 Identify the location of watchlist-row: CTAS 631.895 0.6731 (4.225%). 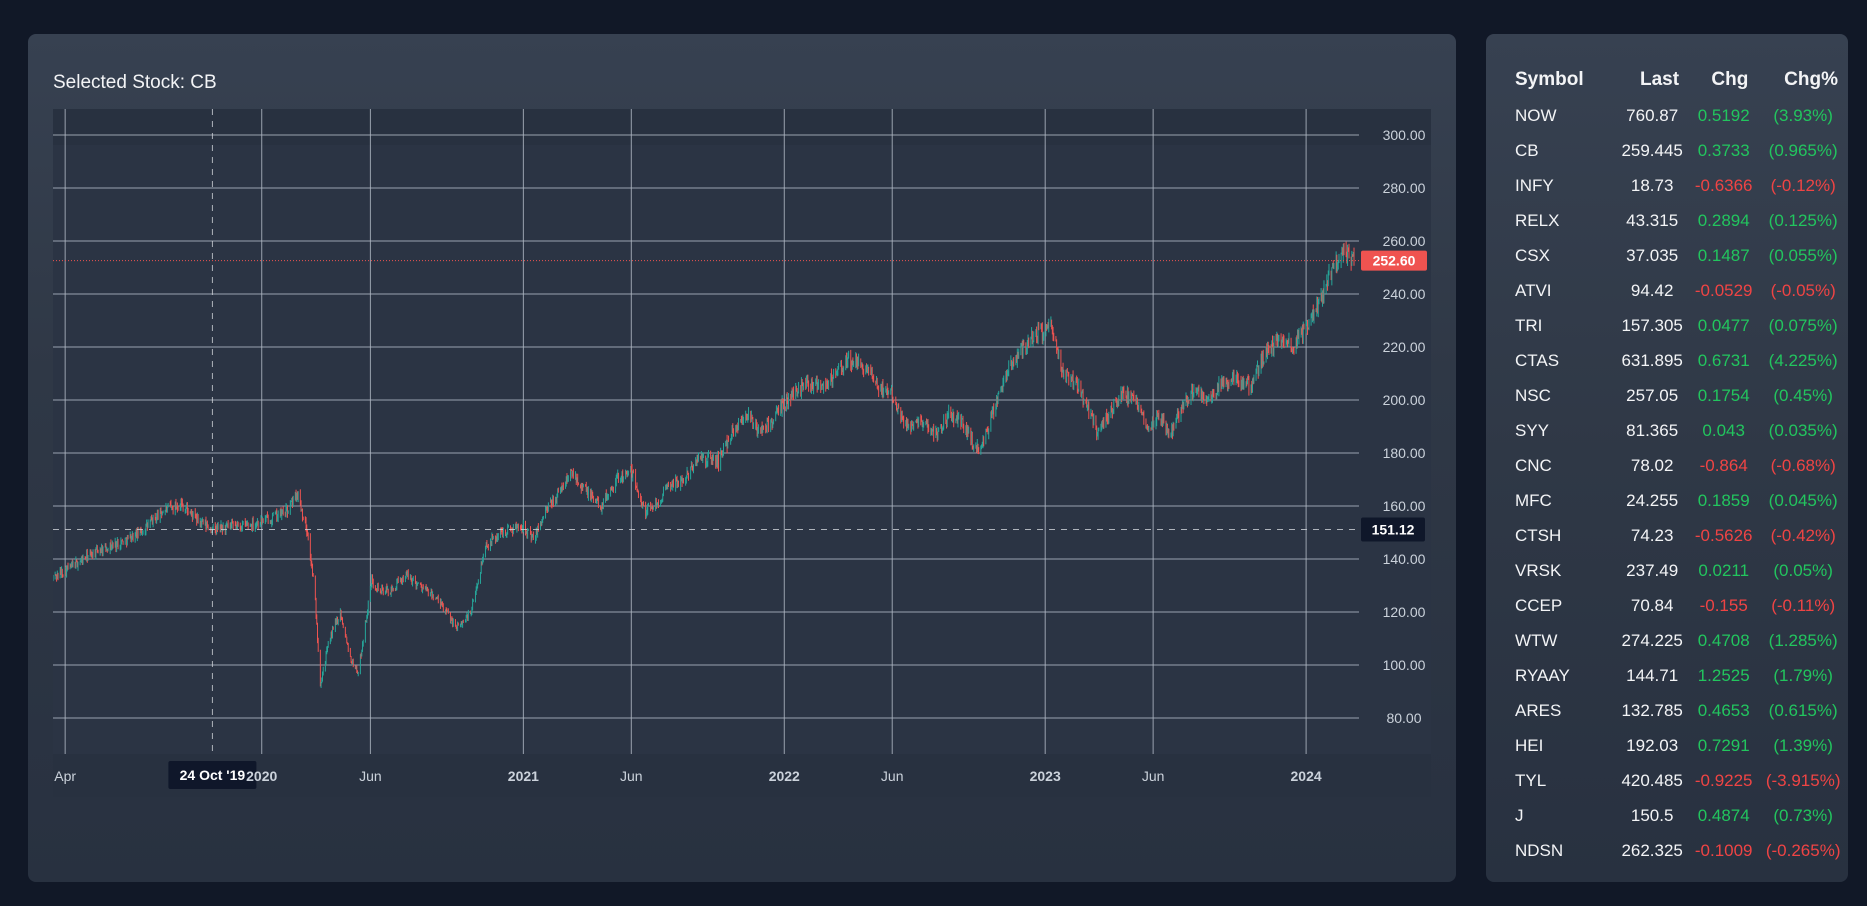
(1667, 360).